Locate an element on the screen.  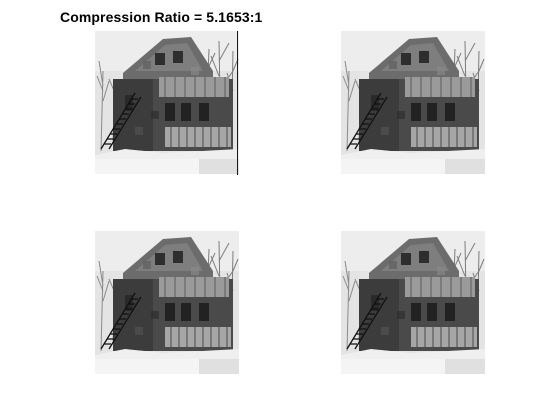
figure-title: Compression Ratio = 5.1653:1 is located at coordinates (161, 17).